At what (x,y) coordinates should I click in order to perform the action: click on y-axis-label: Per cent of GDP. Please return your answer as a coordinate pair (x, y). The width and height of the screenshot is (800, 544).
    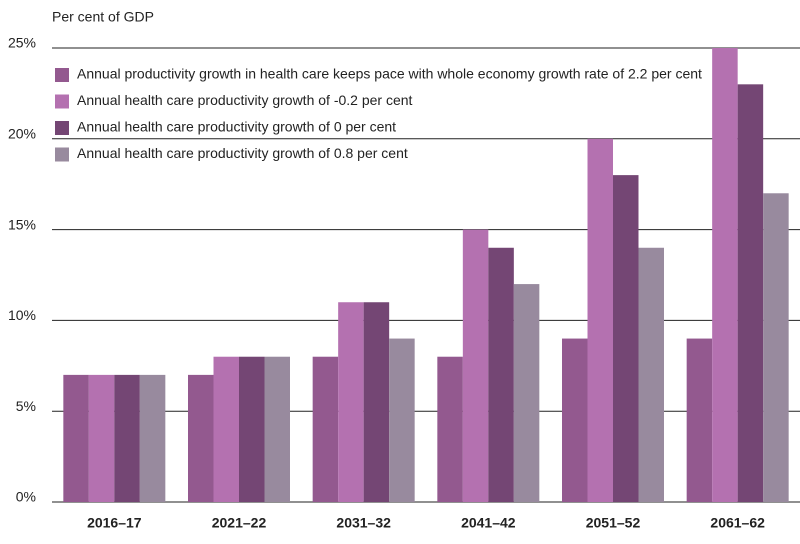
    Looking at the image, I should click on (103, 17).